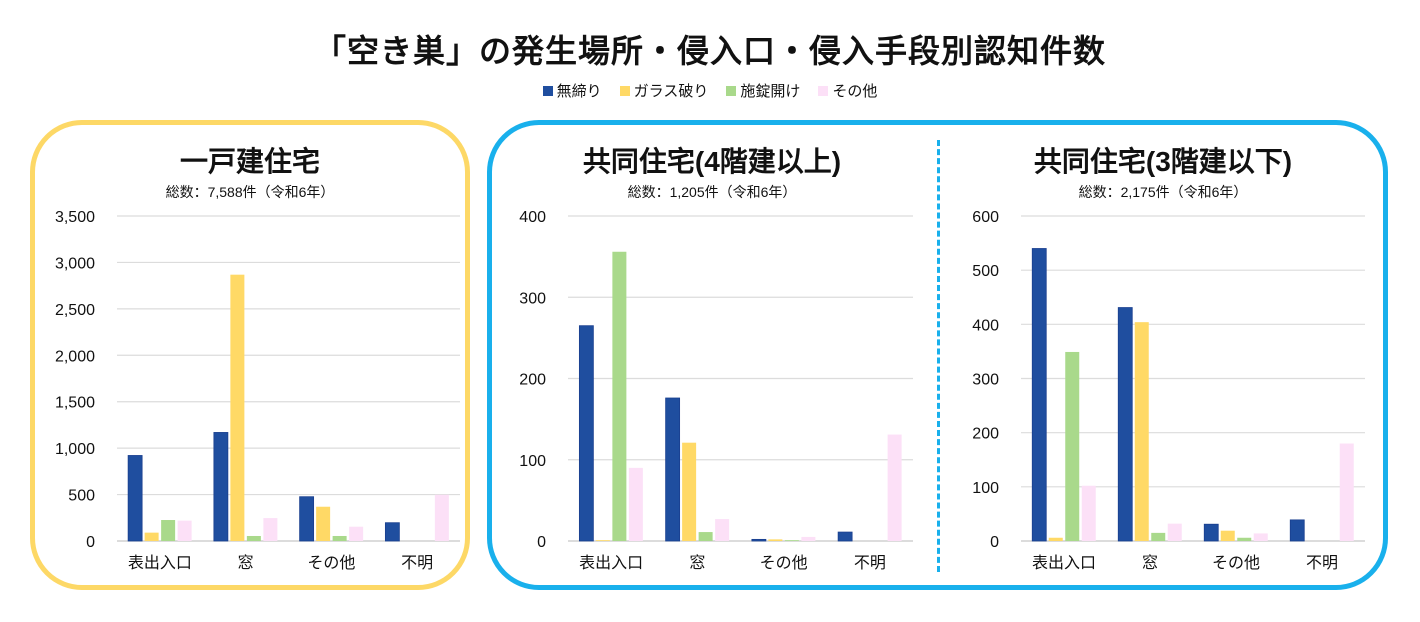 The width and height of the screenshot is (1420, 622). Describe the element at coordinates (770, 91) in the screenshot. I see `legend-label: 施錠開け` at that location.